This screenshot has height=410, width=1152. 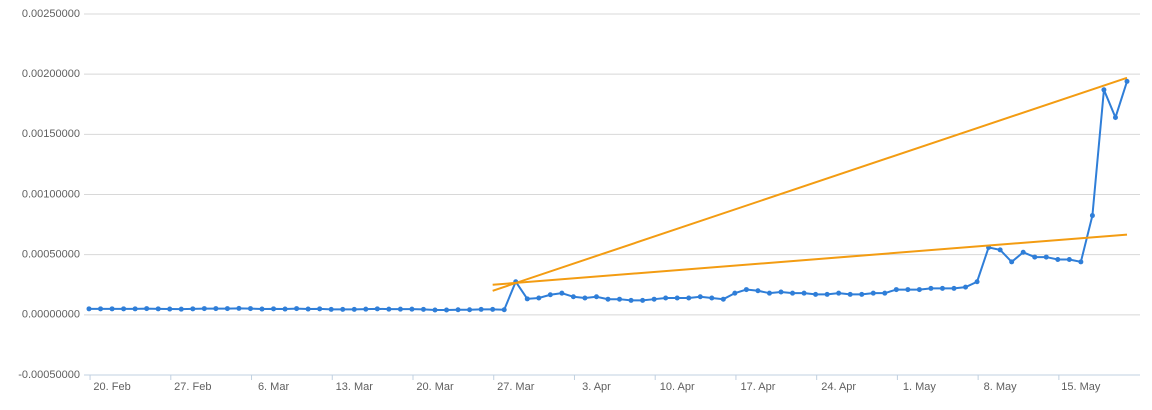 I want to click on x-tick-label: 27. Mar, so click(x=516, y=387).